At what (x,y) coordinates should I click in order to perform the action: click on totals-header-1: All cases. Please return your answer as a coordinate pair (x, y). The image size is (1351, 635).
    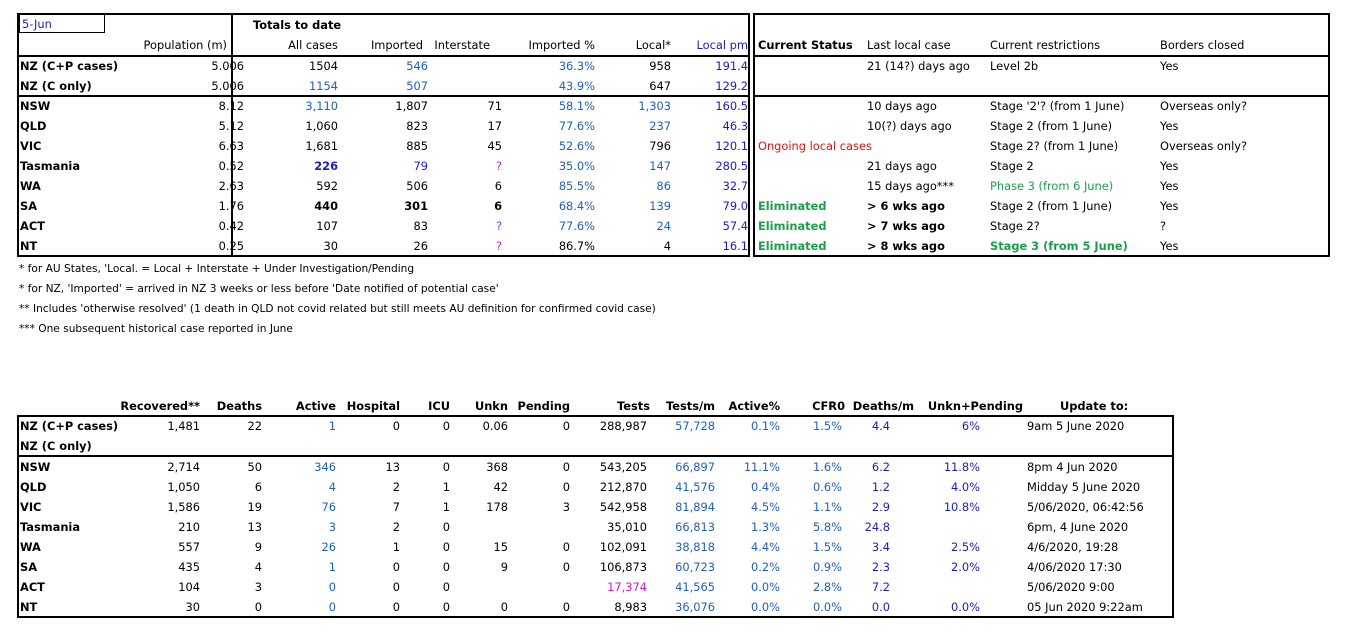
    Looking at the image, I should click on (313, 45).